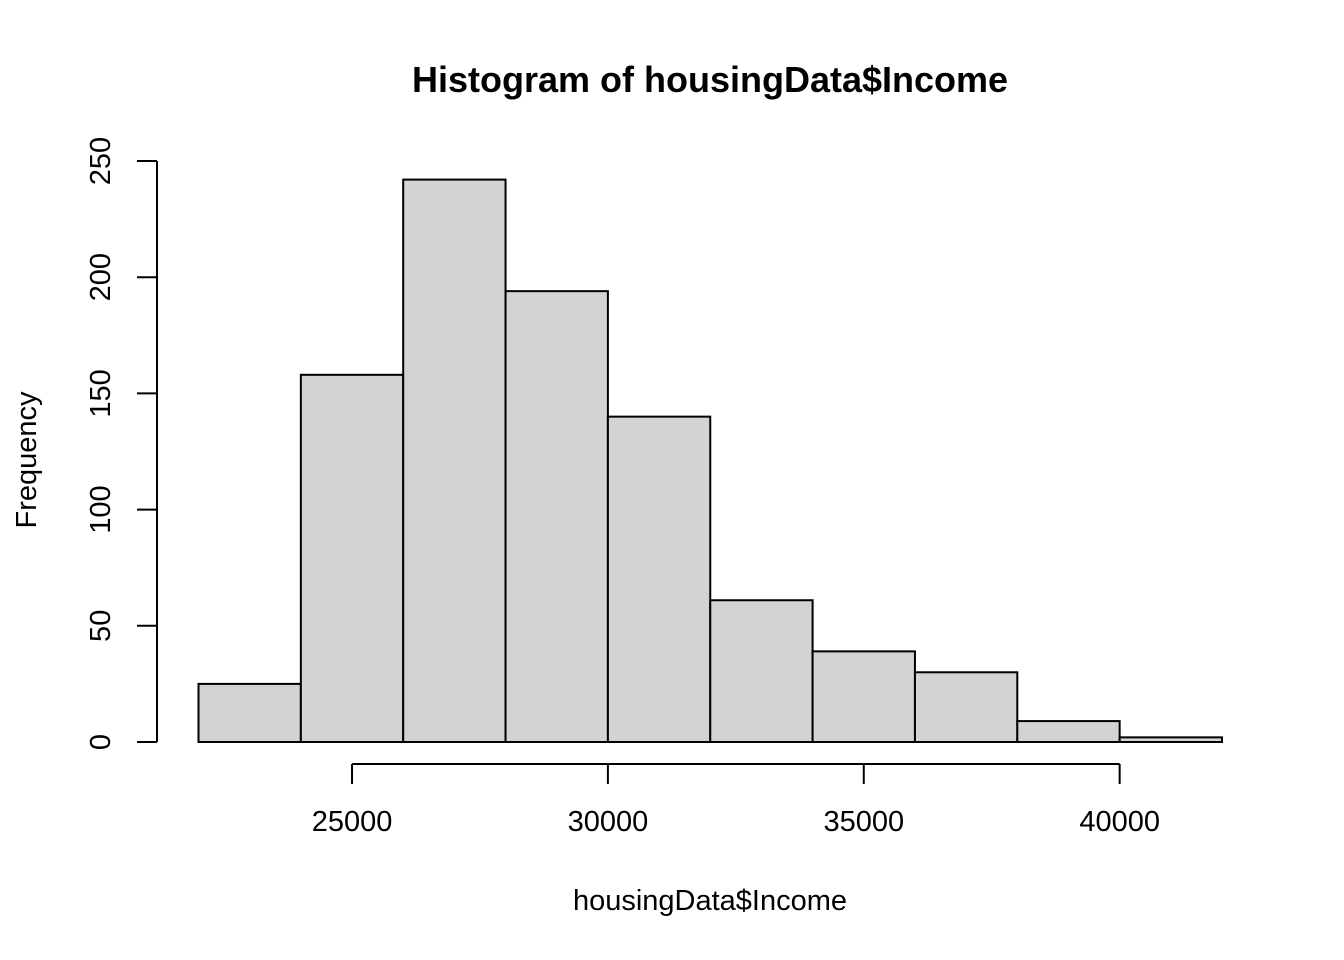 Image resolution: width=1344 pixels, height=960 pixels. What do you see at coordinates (121, 443) in the screenshot?
I see `y-axis: 0 50 100 150 200 250` at bounding box center [121, 443].